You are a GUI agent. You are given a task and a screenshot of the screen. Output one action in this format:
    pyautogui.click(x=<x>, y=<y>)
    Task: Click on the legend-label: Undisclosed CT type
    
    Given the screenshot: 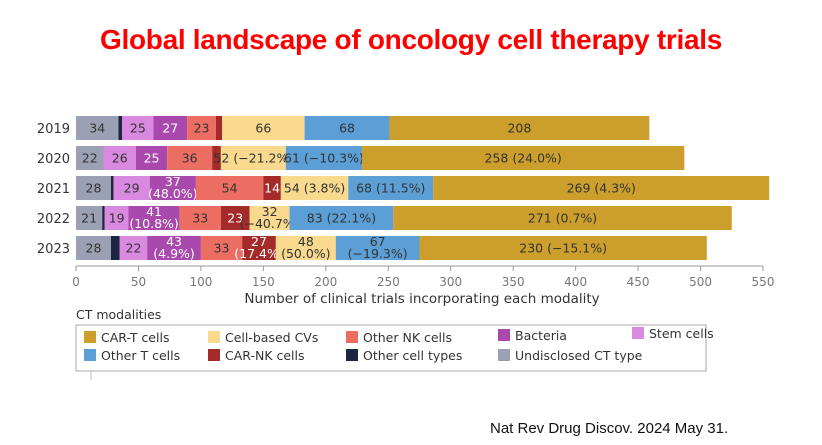 What is the action you would take?
    pyautogui.click(x=579, y=355)
    